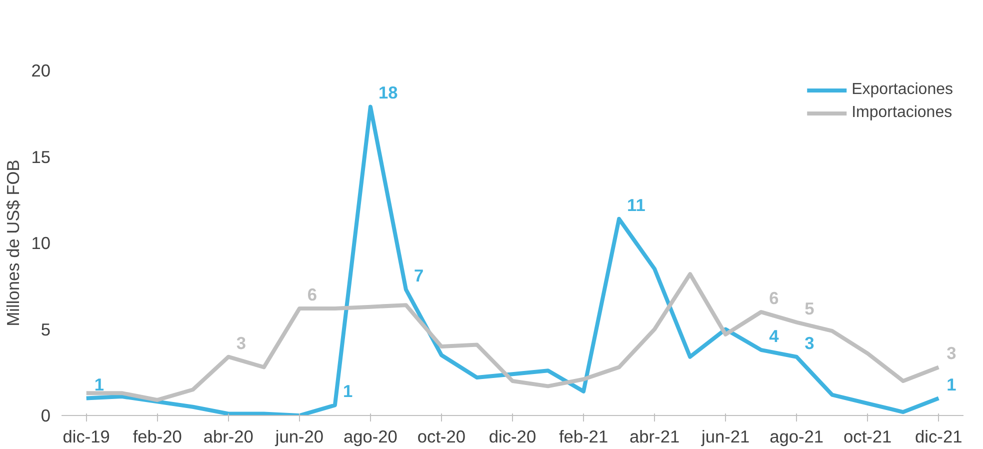 This screenshot has height=449, width=983. What do you see at coordinates (45, 416) in the screenshot?
I see `y-tick-label: 0` at bounding box center [45, 416].